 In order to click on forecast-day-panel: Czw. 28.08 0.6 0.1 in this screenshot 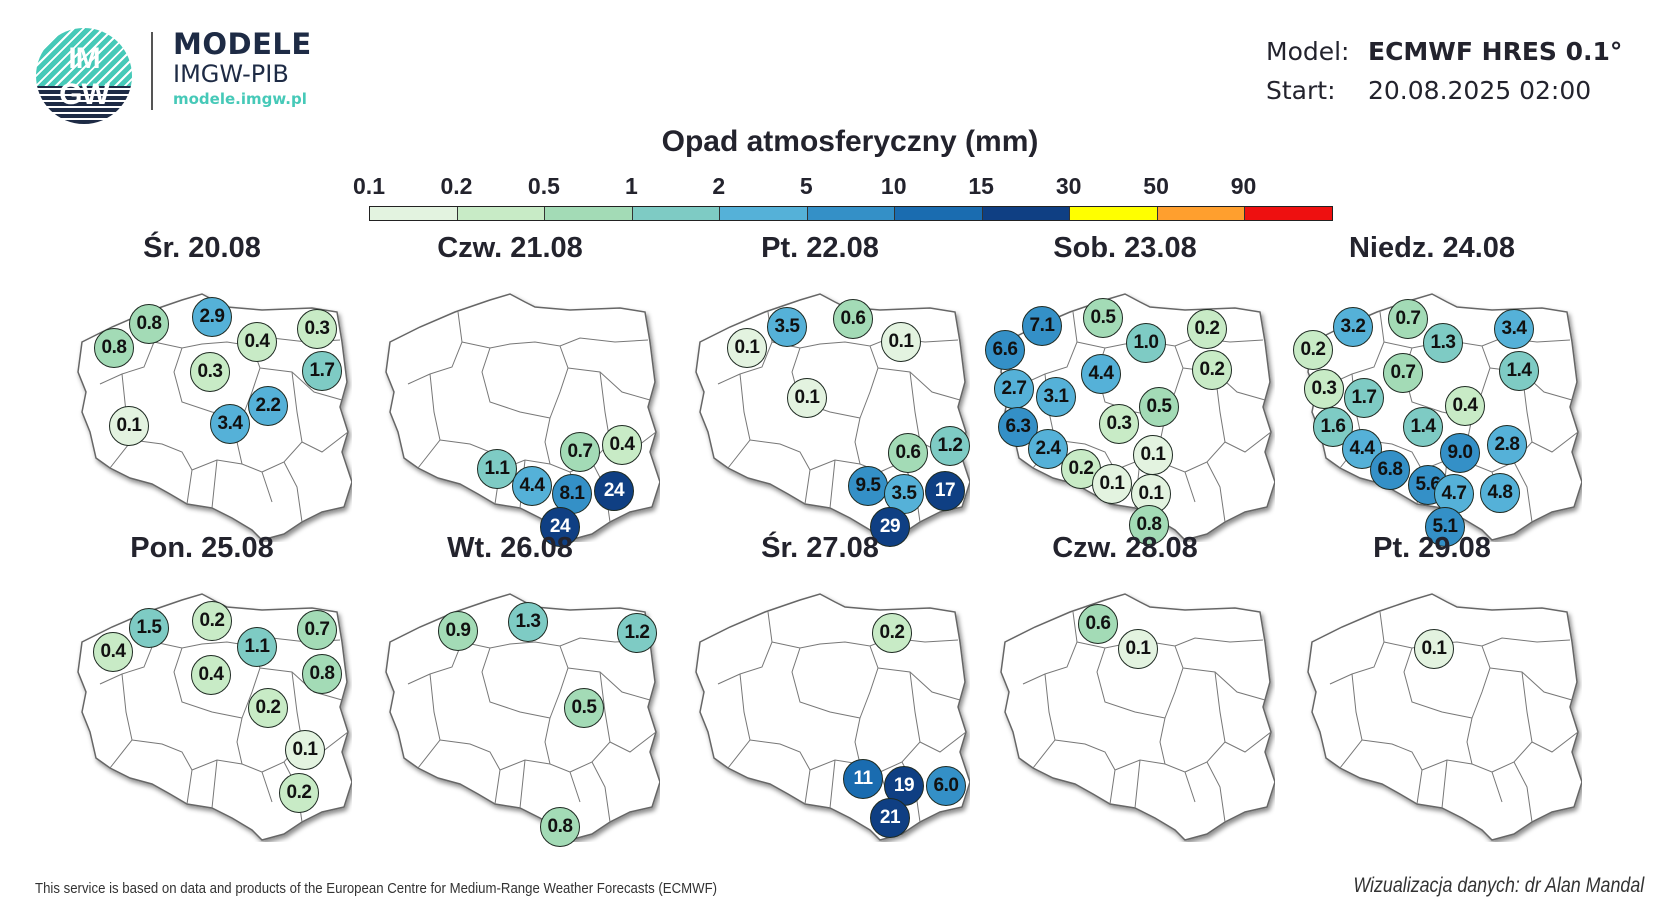, I will do `click(1125, 687)`.